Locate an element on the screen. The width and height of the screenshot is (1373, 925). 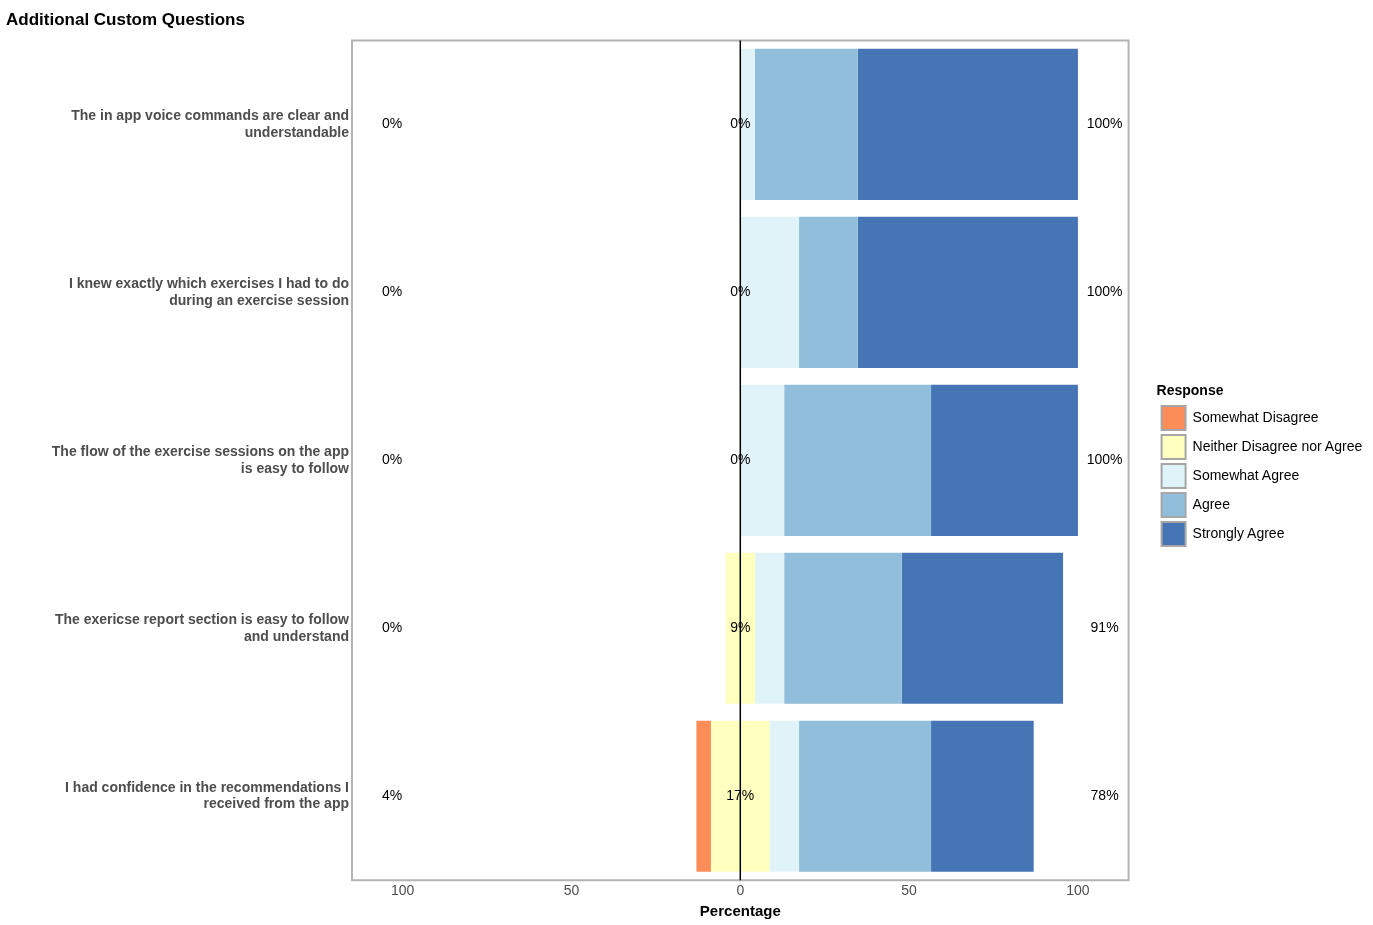
annotation: 4% is located at coordinates (392, 795).